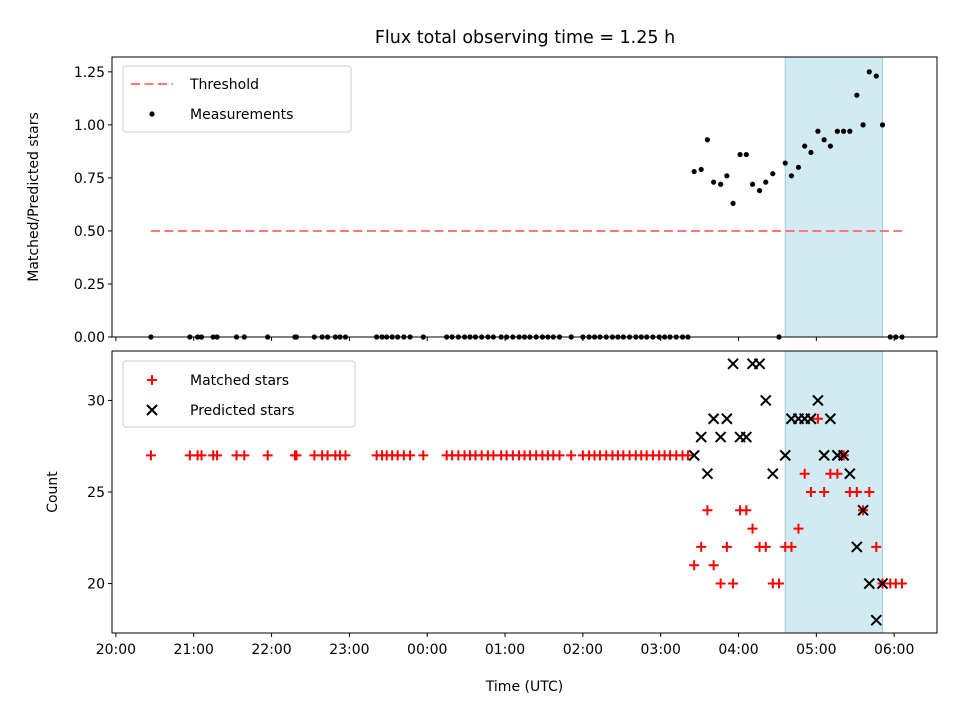 Image resolution: width=960 pixels, height=720 pixels. Describe the element at coordinates (34, 197) in the screenshot. I see `top-y-axis-label: Matched/Predicted stars` at that location.